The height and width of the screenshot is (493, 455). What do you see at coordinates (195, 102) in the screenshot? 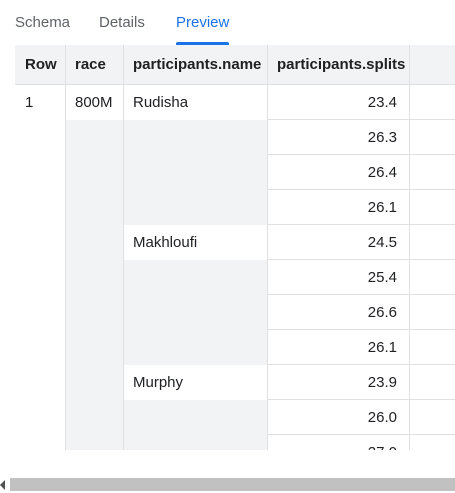
I see `participant-name-cell: Rudisha` at bounding box center [195, 102].